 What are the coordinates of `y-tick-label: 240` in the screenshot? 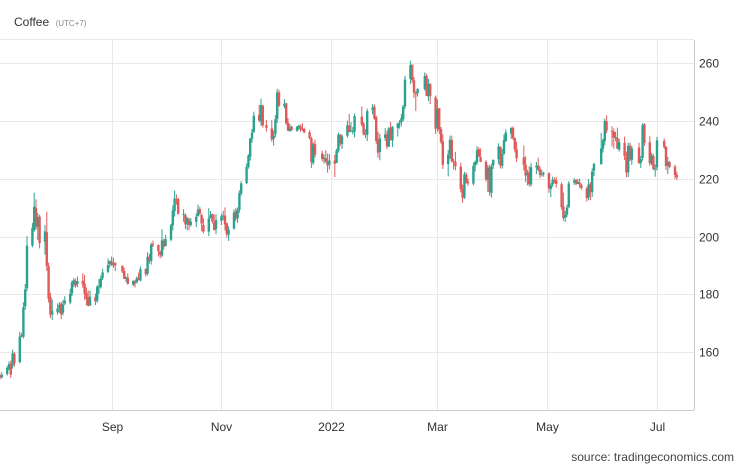 It's located at (709, 122).